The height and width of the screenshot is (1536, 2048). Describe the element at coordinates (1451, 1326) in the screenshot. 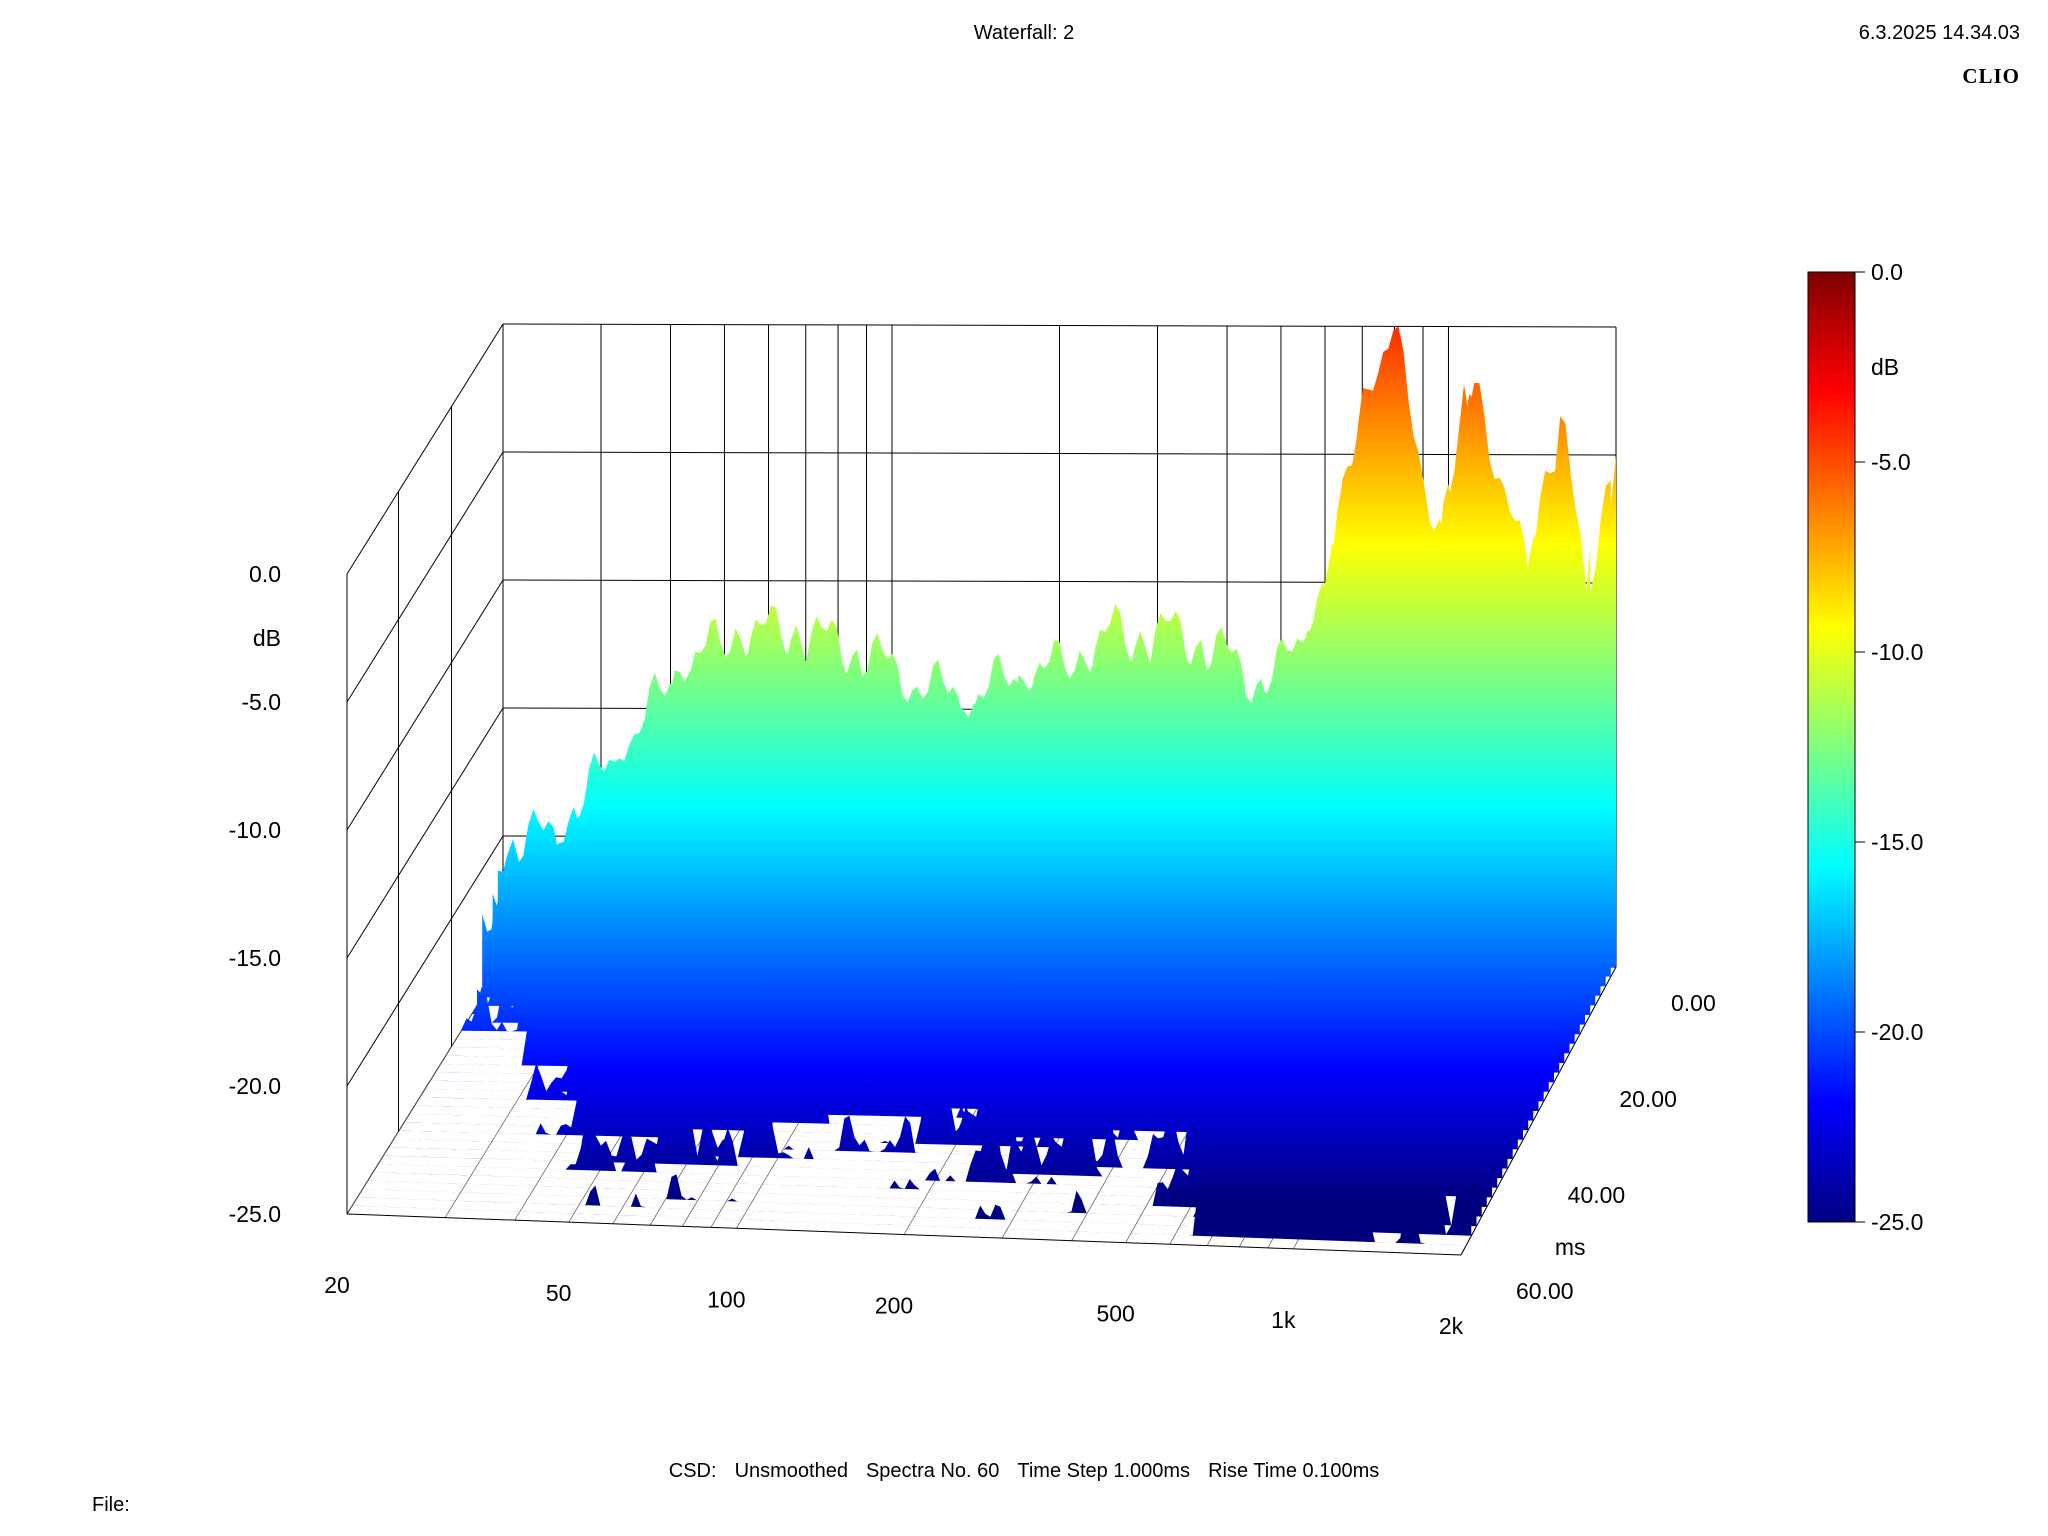

I see `x-tick-label: 2k` at that location.